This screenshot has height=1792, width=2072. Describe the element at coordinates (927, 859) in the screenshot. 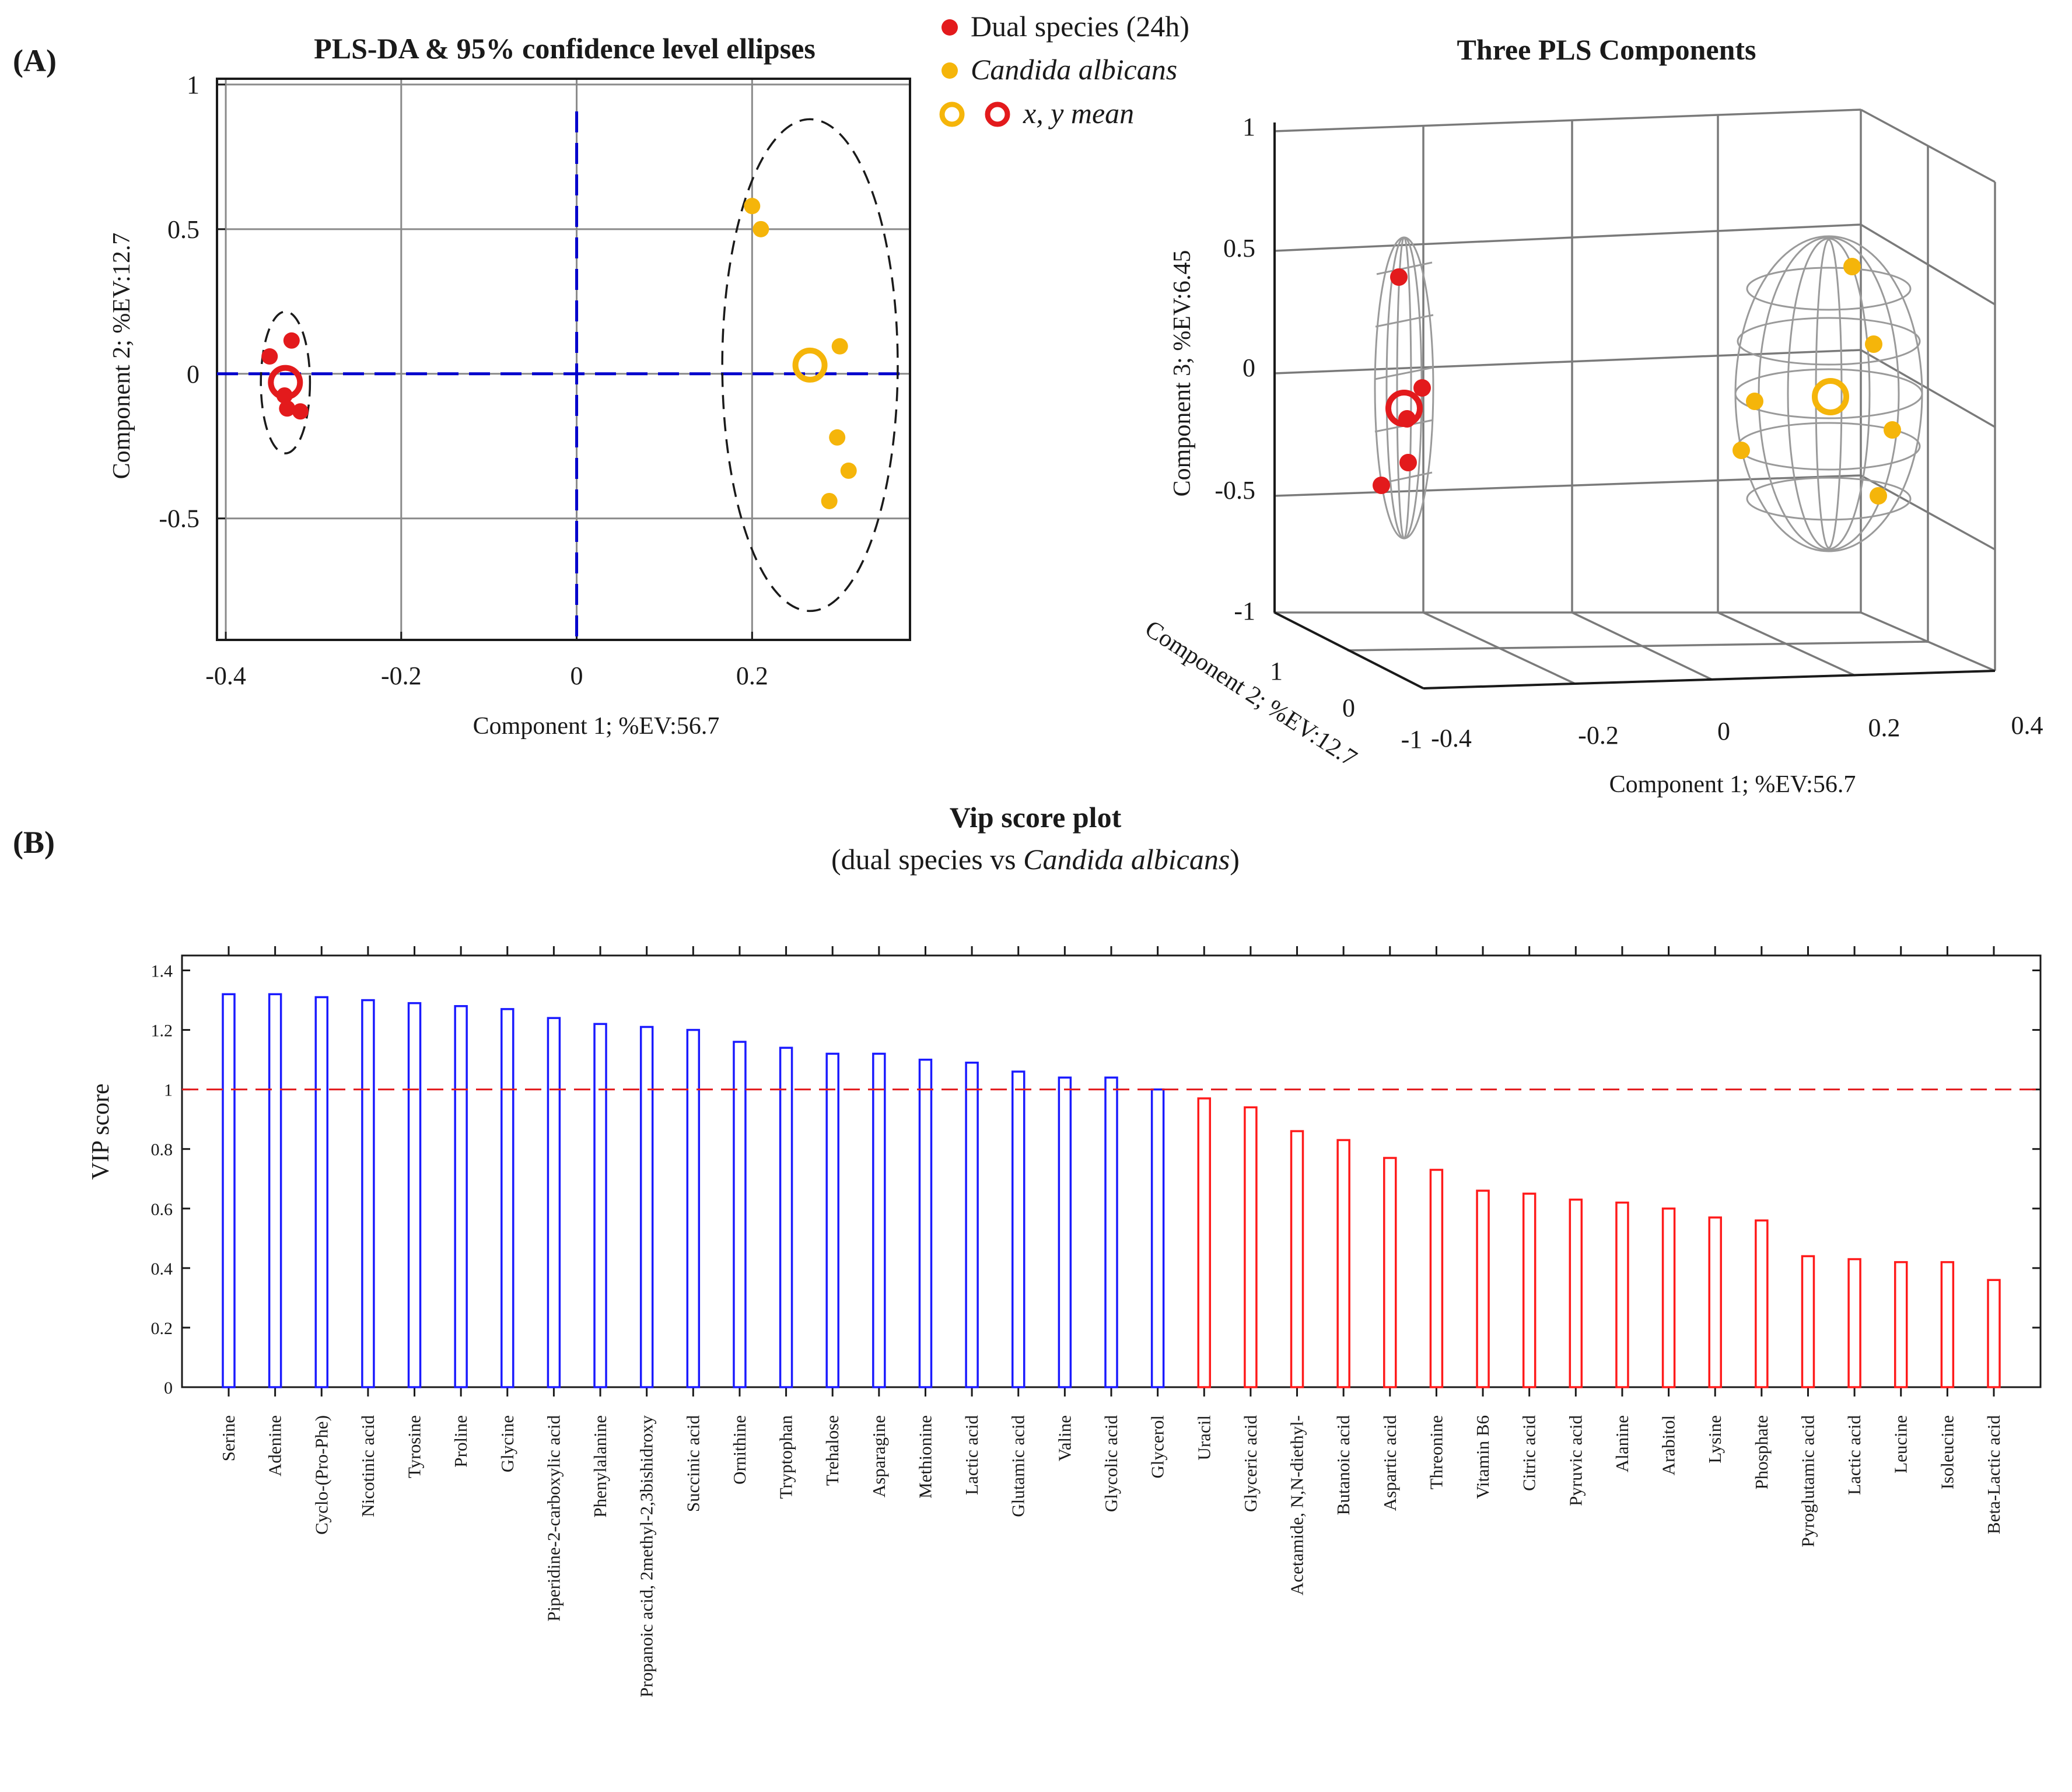

I see `vip-subtitle-prefix: (dual species vs` at that location.